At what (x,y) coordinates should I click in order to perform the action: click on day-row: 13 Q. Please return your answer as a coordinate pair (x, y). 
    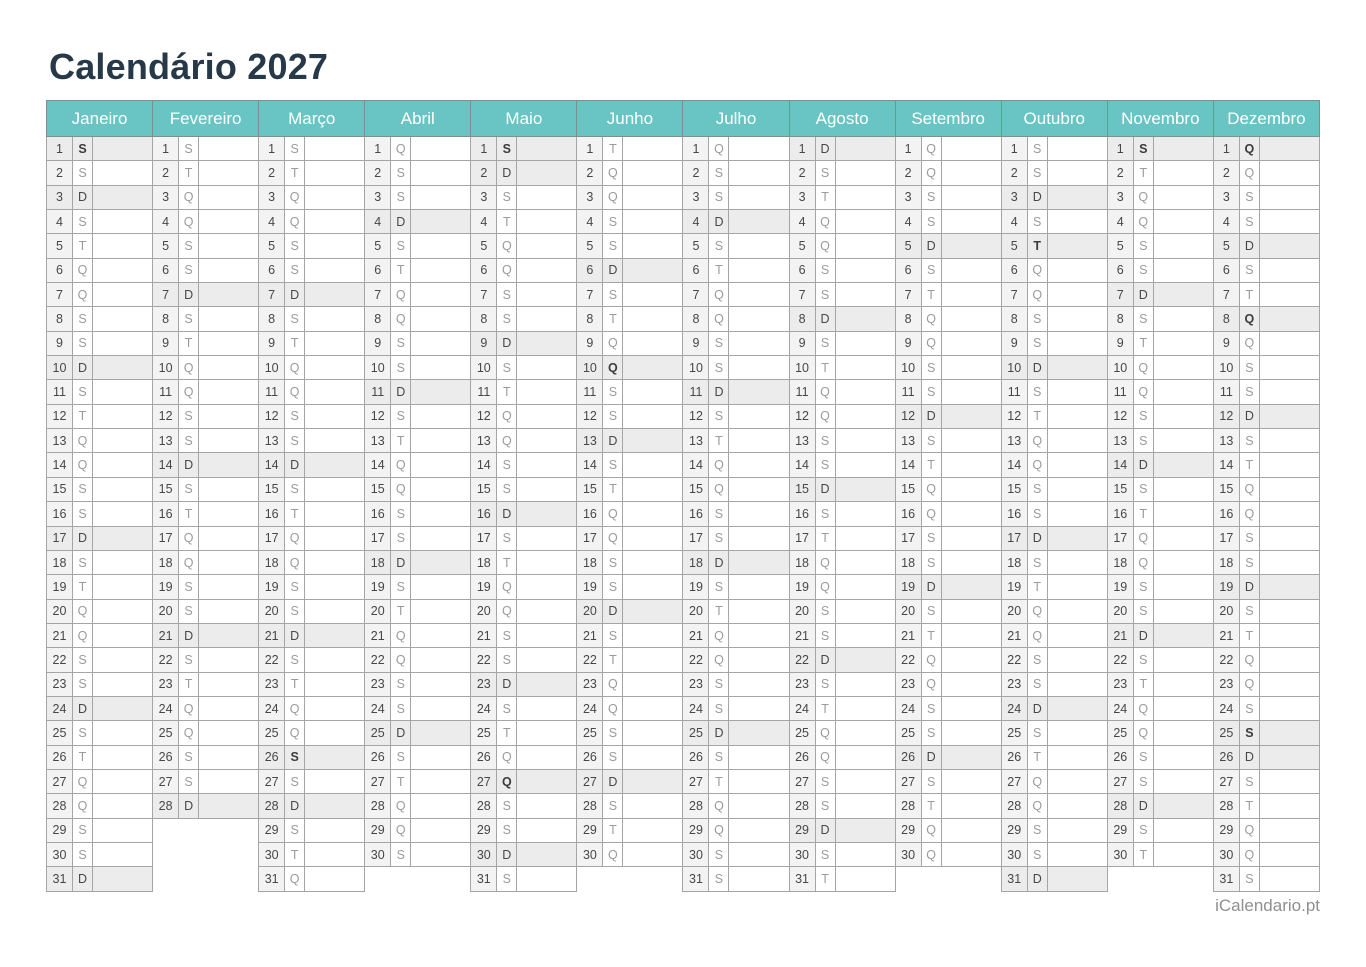
    Looking at the image, I should click on (100, 441).